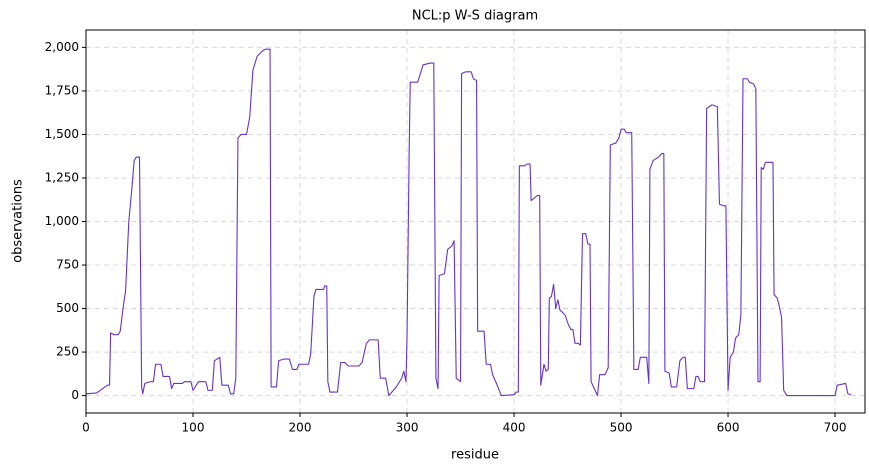 The image size is (869, 474). I want to click on y-tick-label: 1,000, so click(62, 221).